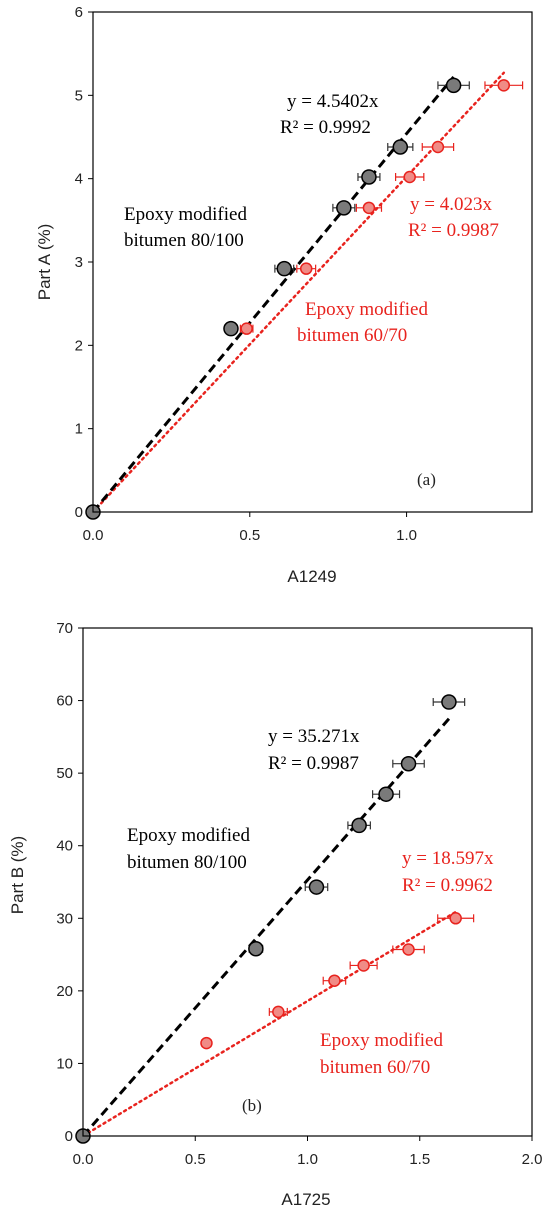 The height and width of the screenshot is (1219, 550). What do you see at coordinates (252, 1105) in the screenshot?
I see `panel-label-b: (b)` at bounding box center [252, 1105].